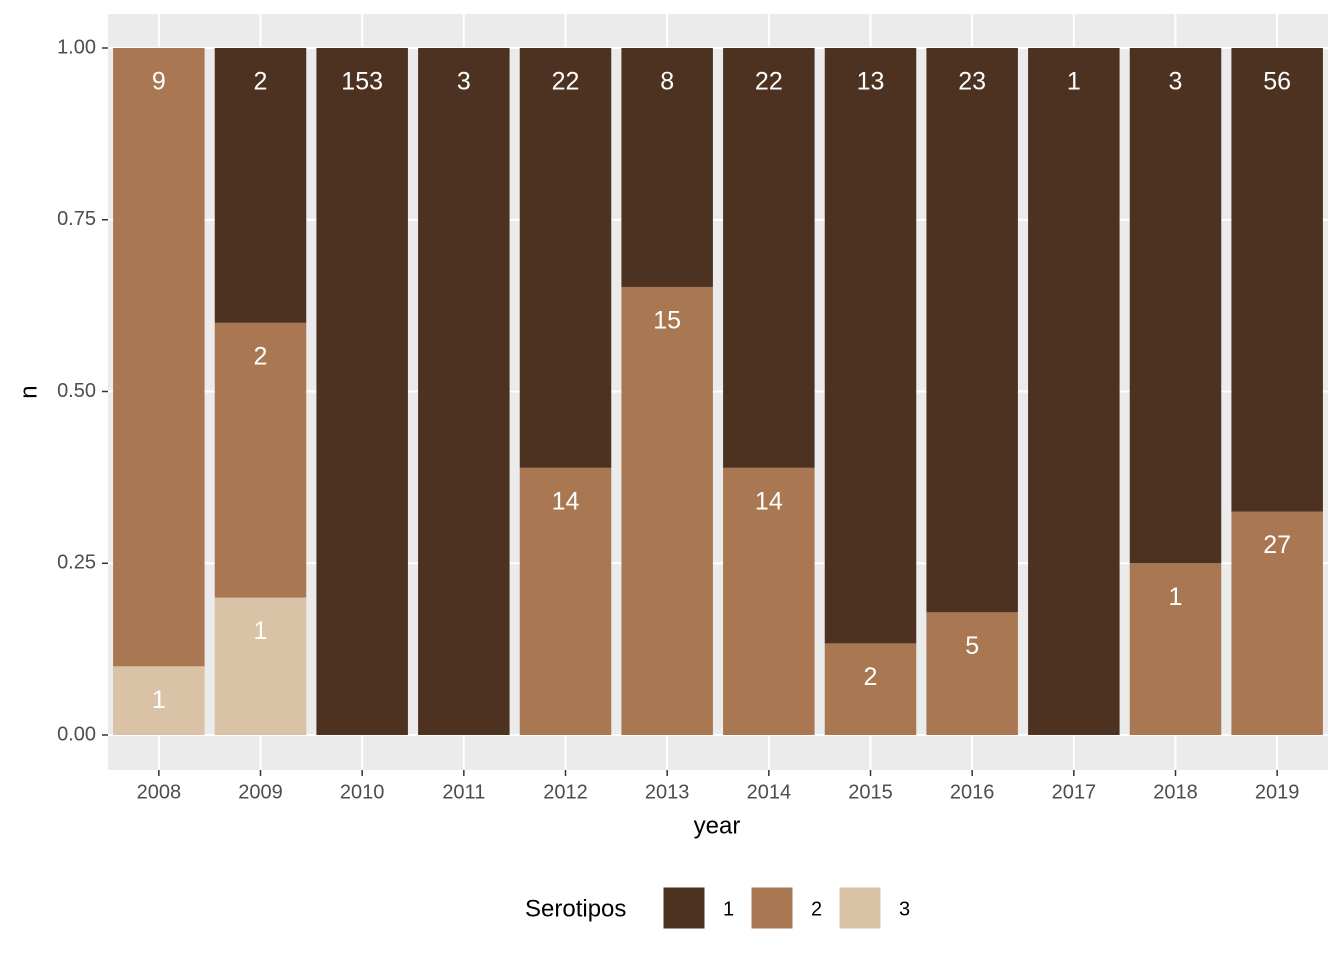  What do you see at coordinates (463, 792) in the screenshot?
I see `x-tick-label: 2011` at bounding box center [463, 792].